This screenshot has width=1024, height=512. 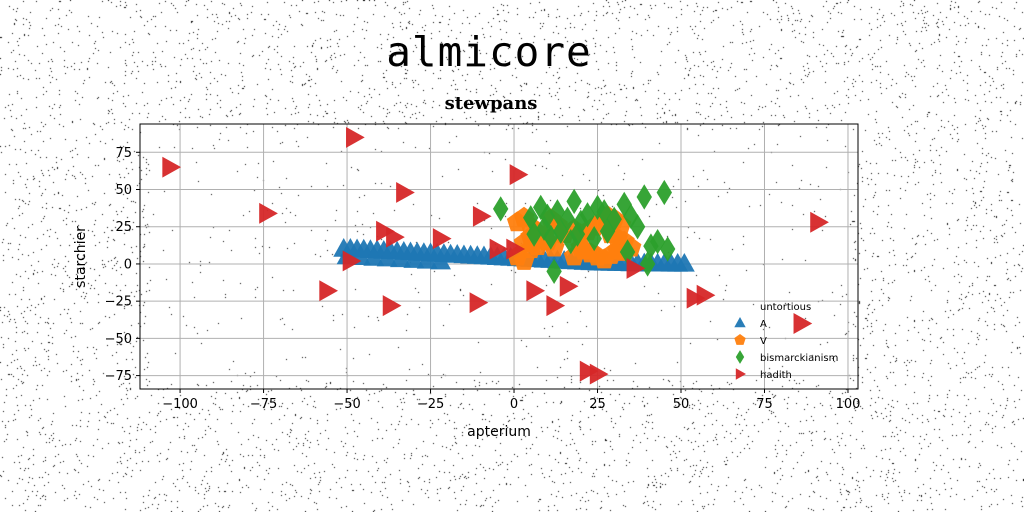 What do you see at coordinates (597, 404) in the screenshot?
I see `x-tick-label: 25` at bounding box center [597, 404].